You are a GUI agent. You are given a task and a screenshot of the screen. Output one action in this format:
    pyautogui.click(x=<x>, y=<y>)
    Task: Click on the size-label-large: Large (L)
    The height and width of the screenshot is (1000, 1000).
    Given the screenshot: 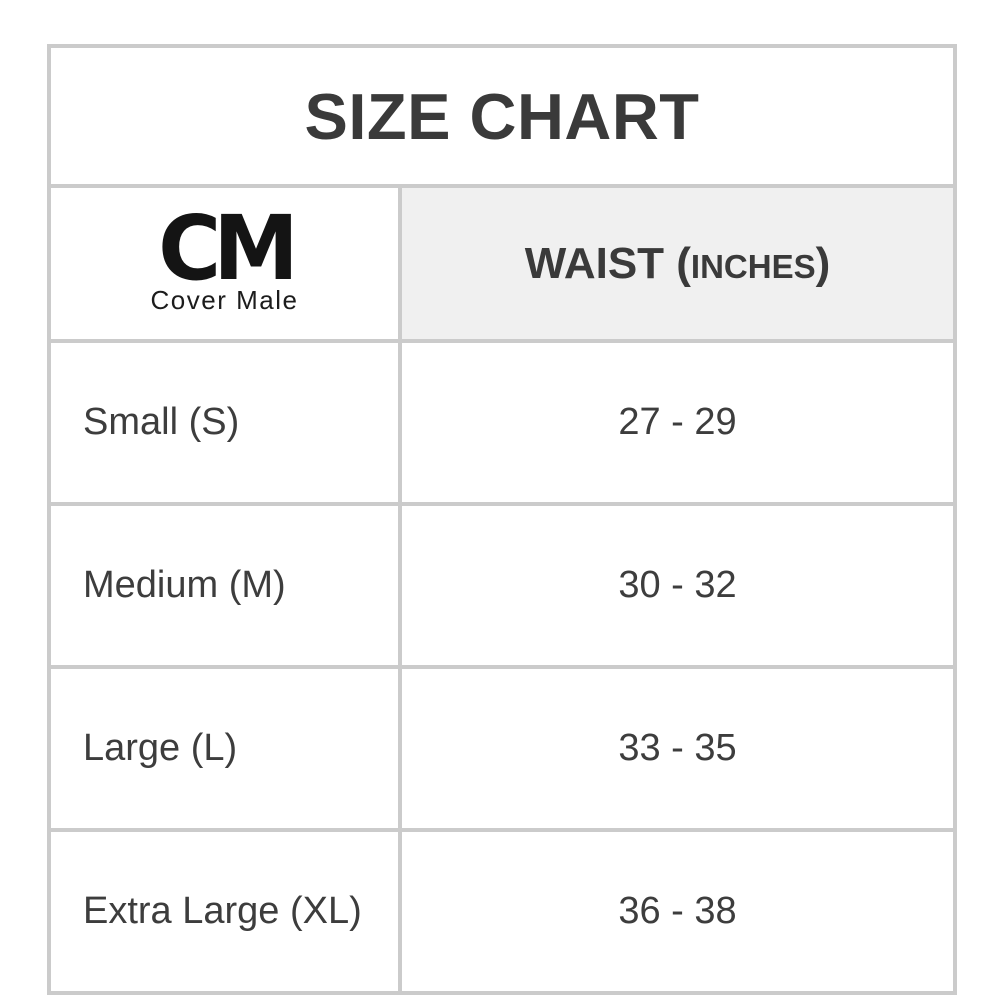 What is the action you would take?
    pyautogui.click(x=224, y=748)
    